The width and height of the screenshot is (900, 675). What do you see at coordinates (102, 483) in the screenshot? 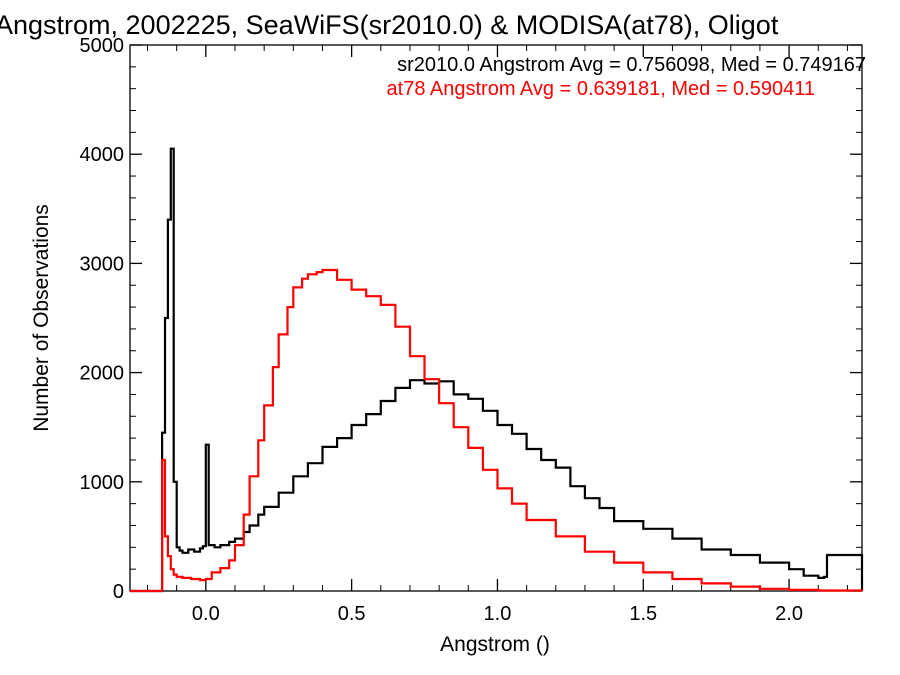
I see `y-tick-label: 1000` at bounding box center [102, 483].